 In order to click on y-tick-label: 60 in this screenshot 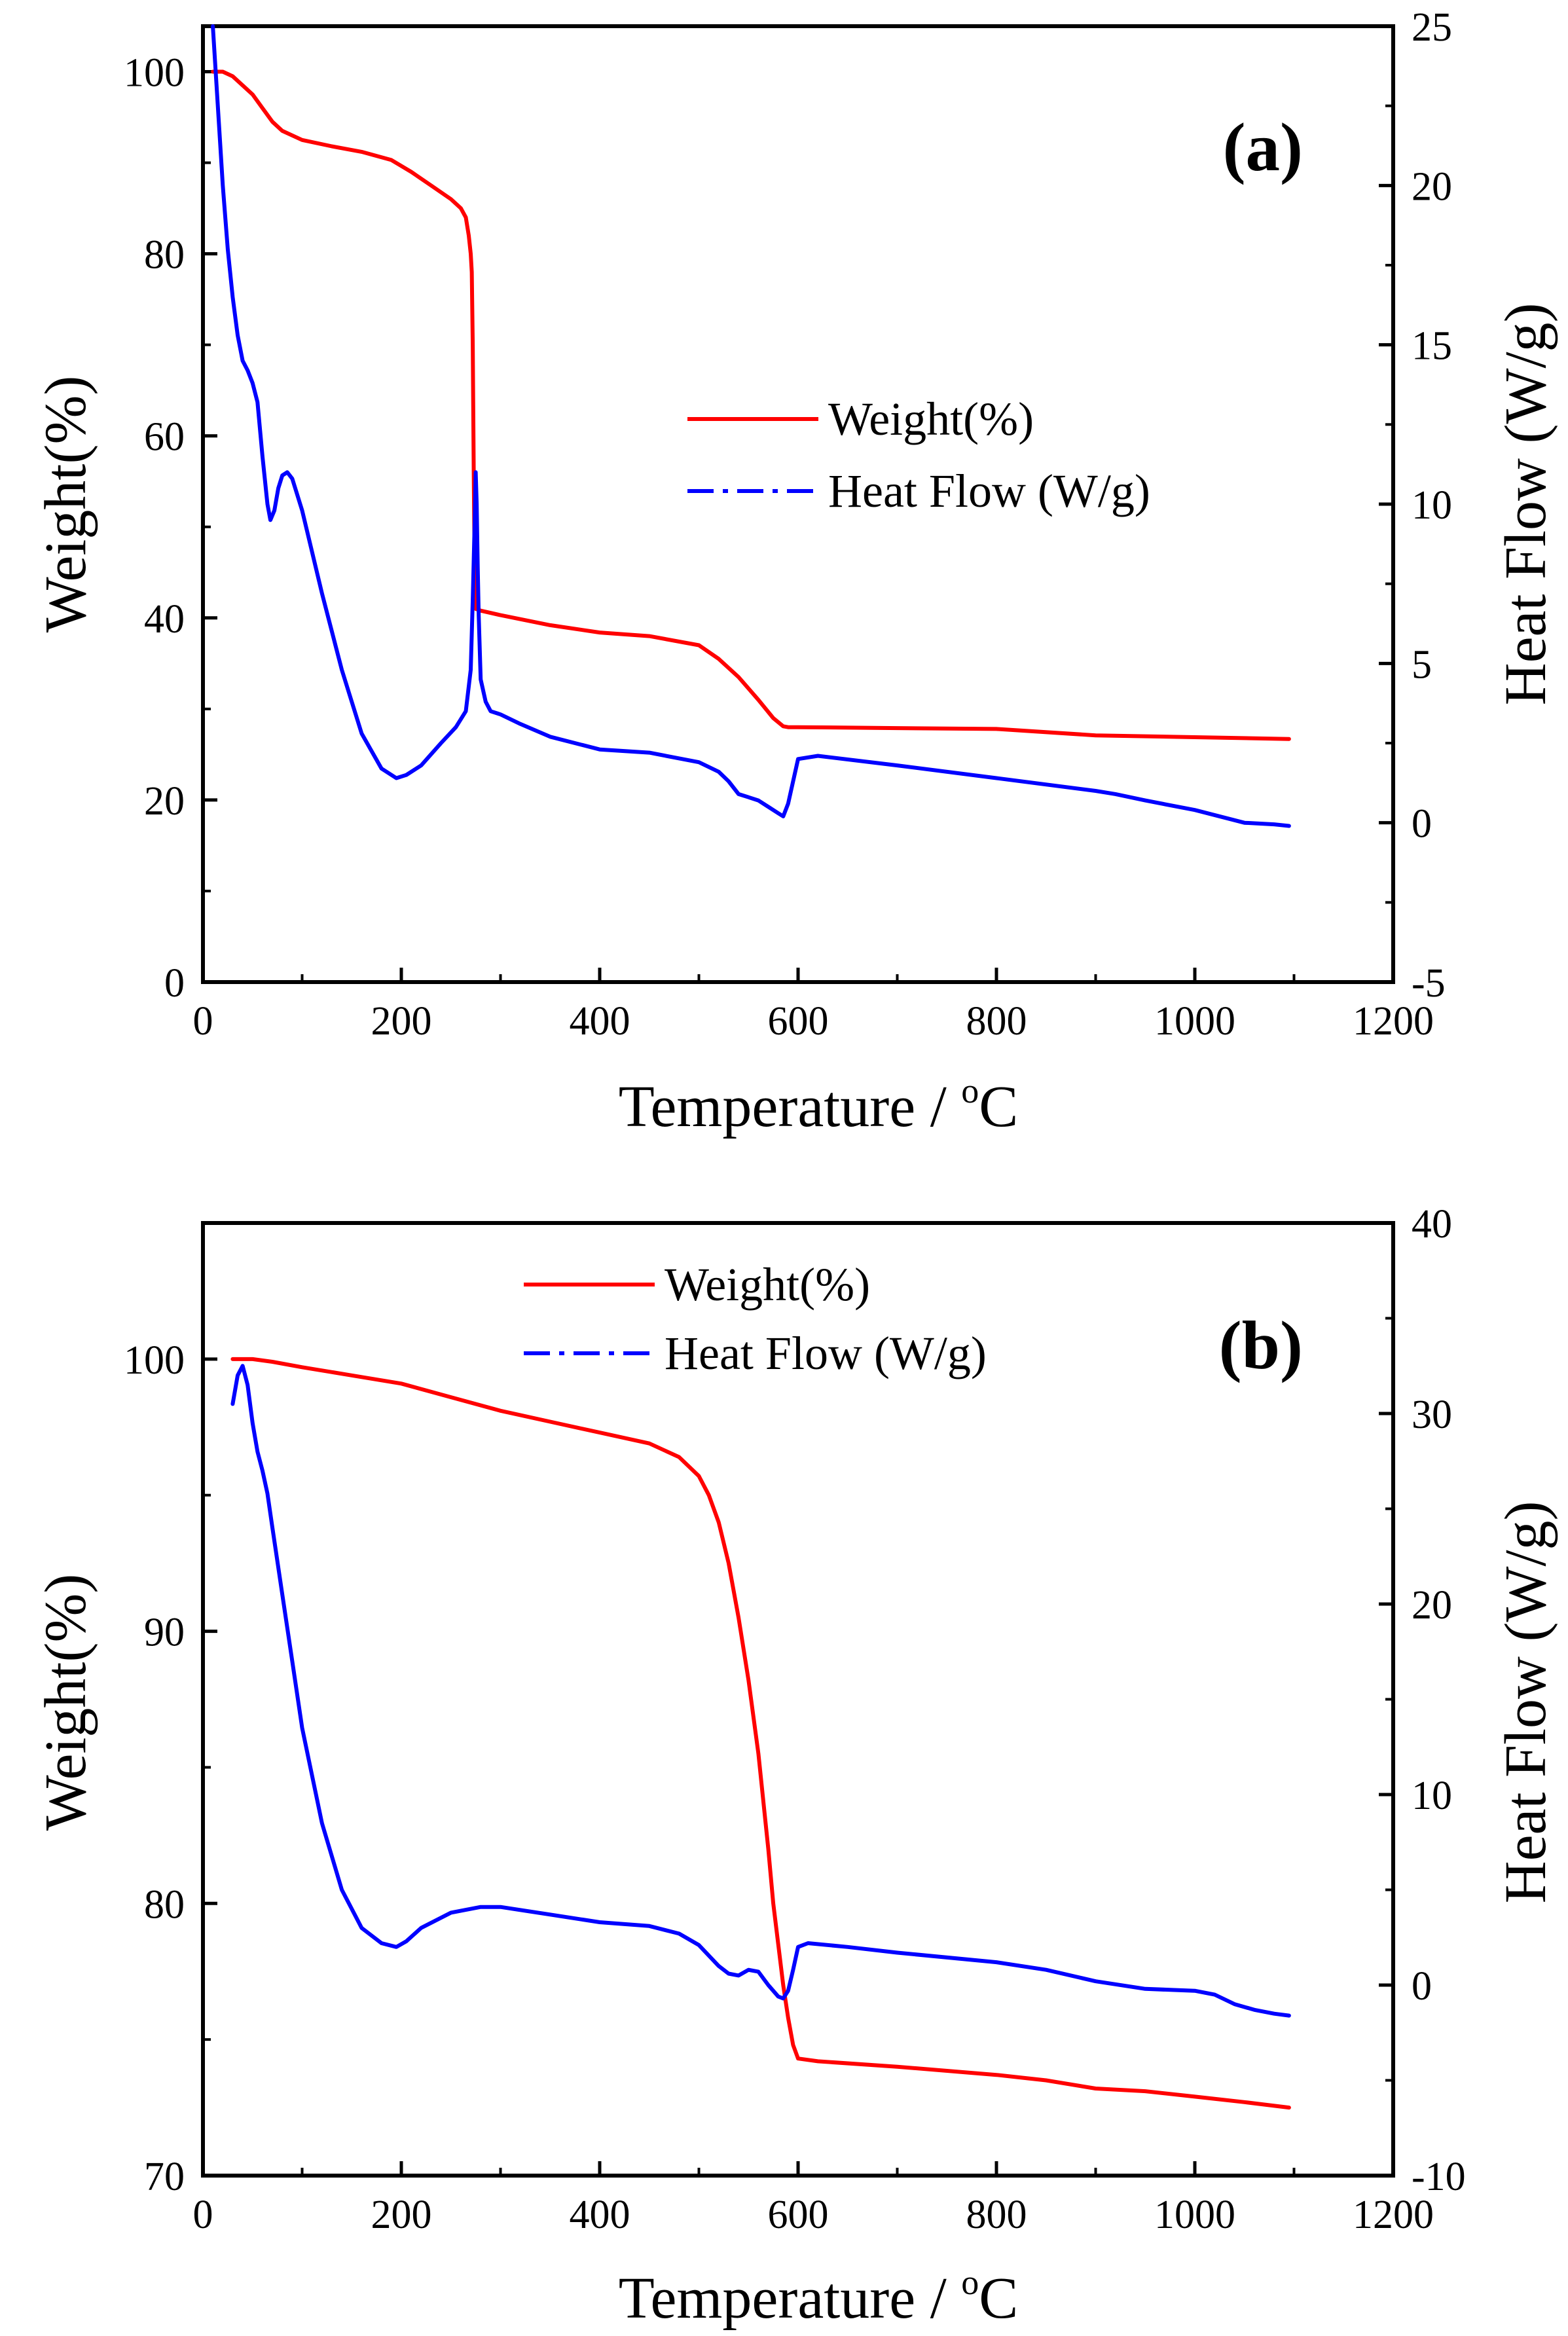, I will do `click(164, 438)`.